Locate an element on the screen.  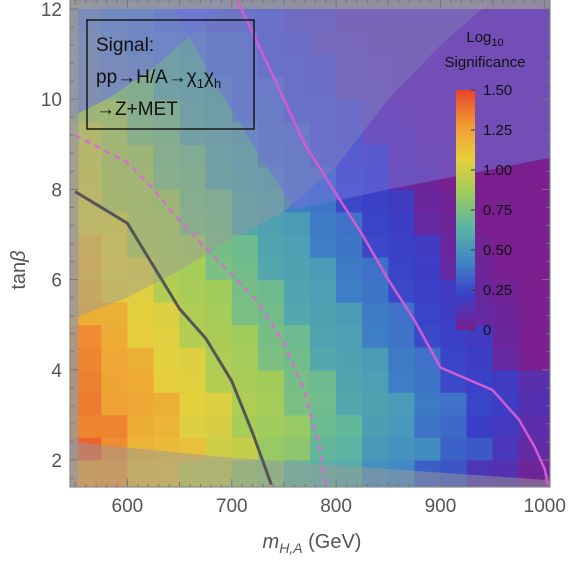
y-tick-label: 4 is located at coordinates (56, 371).